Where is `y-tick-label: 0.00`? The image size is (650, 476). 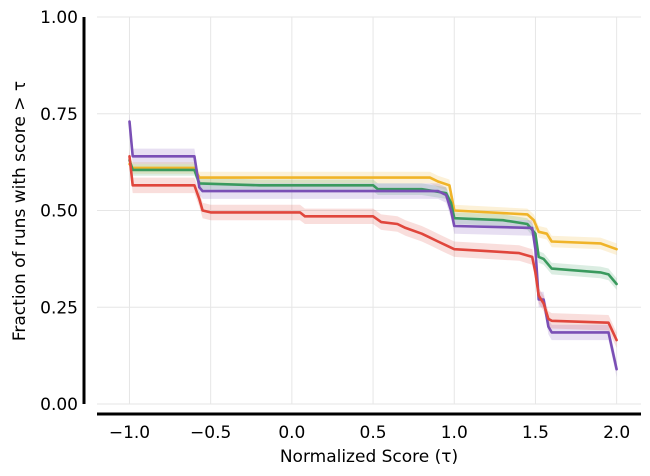
y-tick-label: 0.00 is located at coordinates (59, 405).